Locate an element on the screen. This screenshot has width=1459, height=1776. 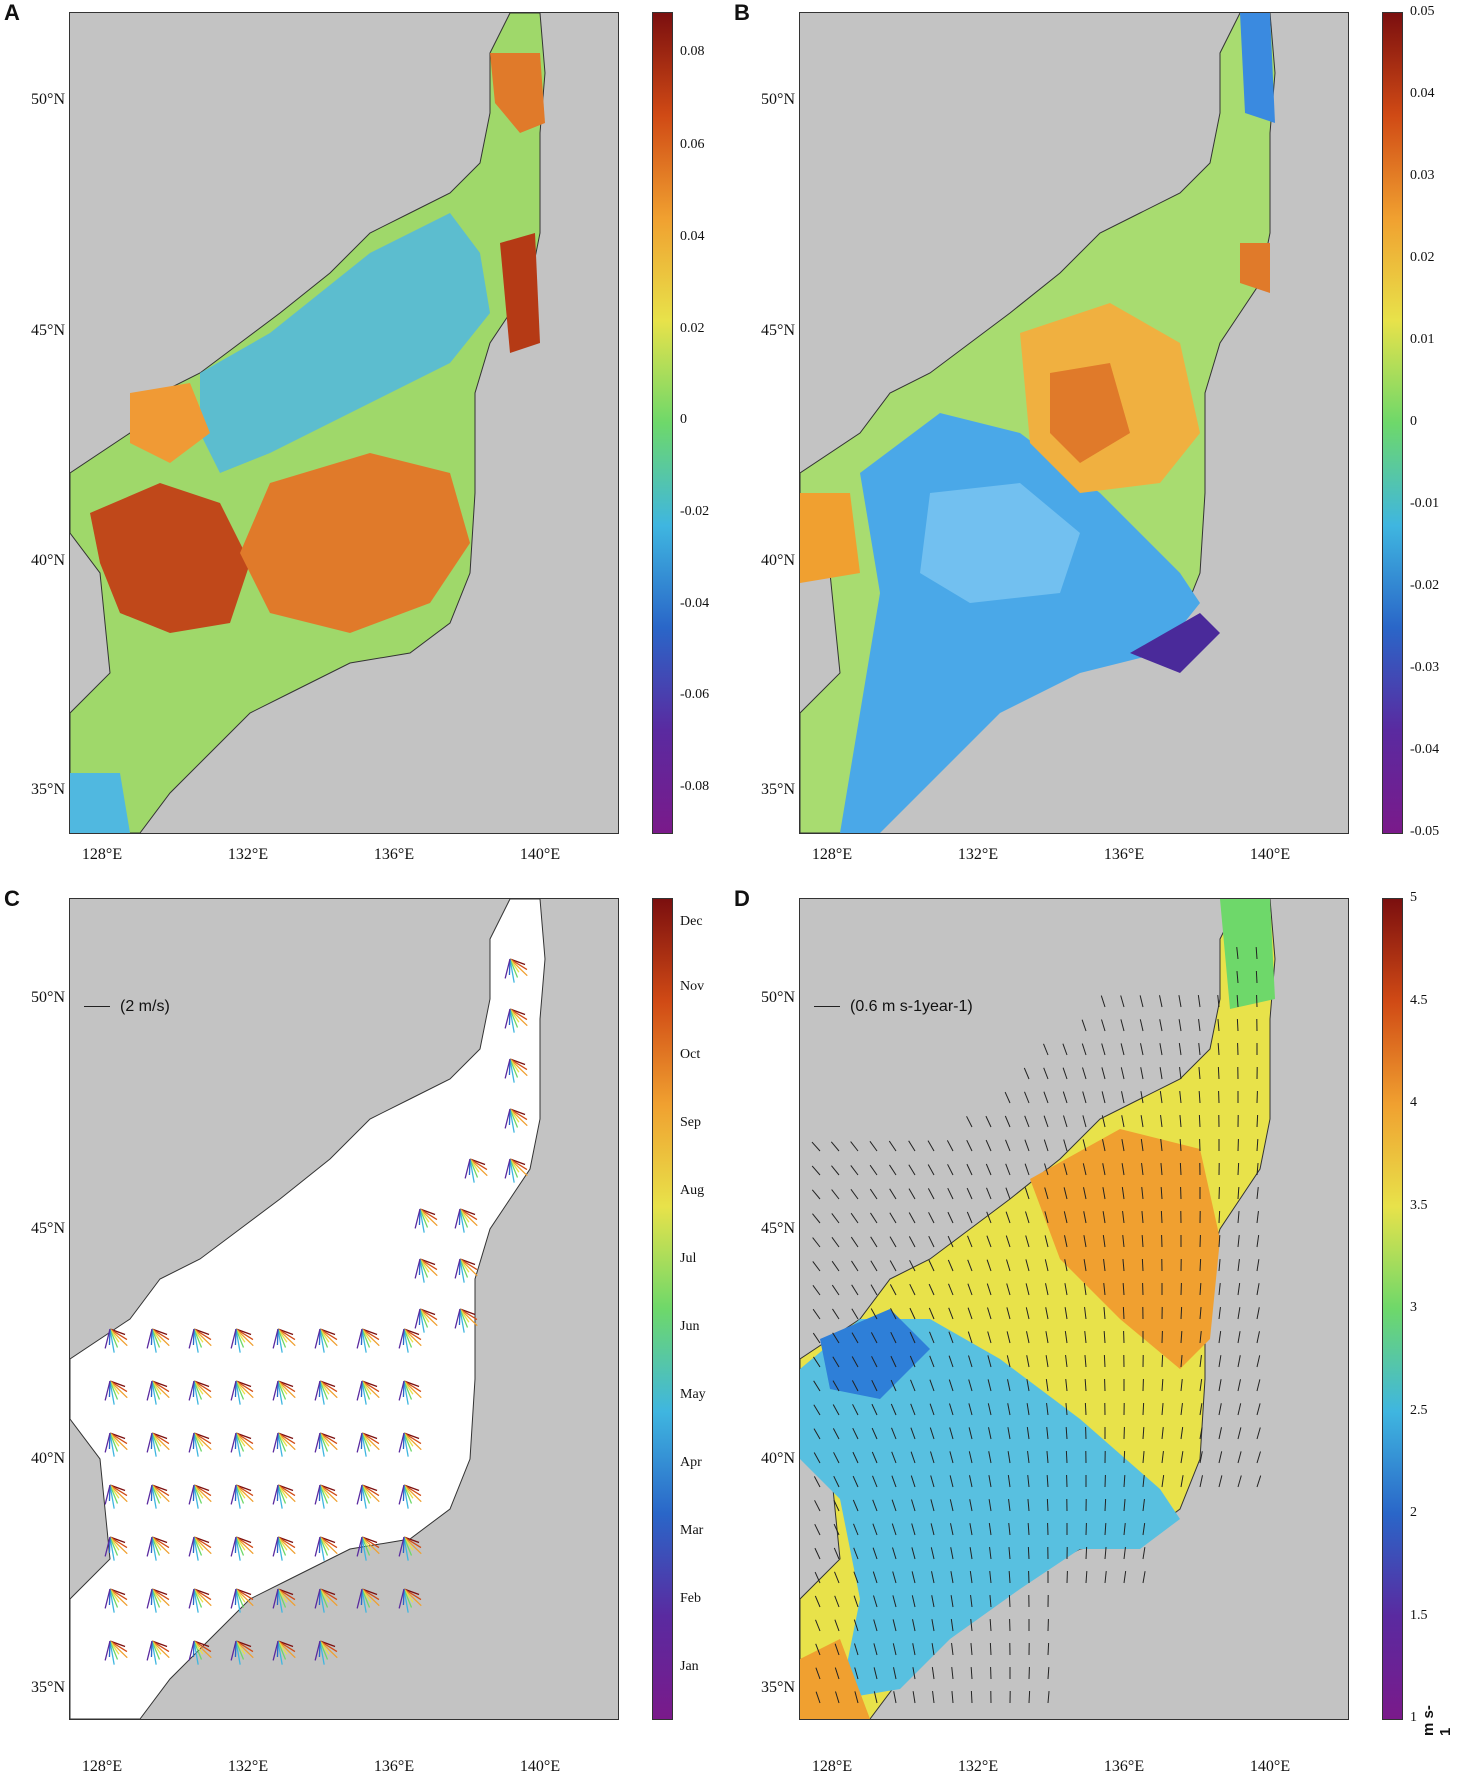
scale-reference: (0.6 m s-1year-1) is located at coordinates (893, 1007).